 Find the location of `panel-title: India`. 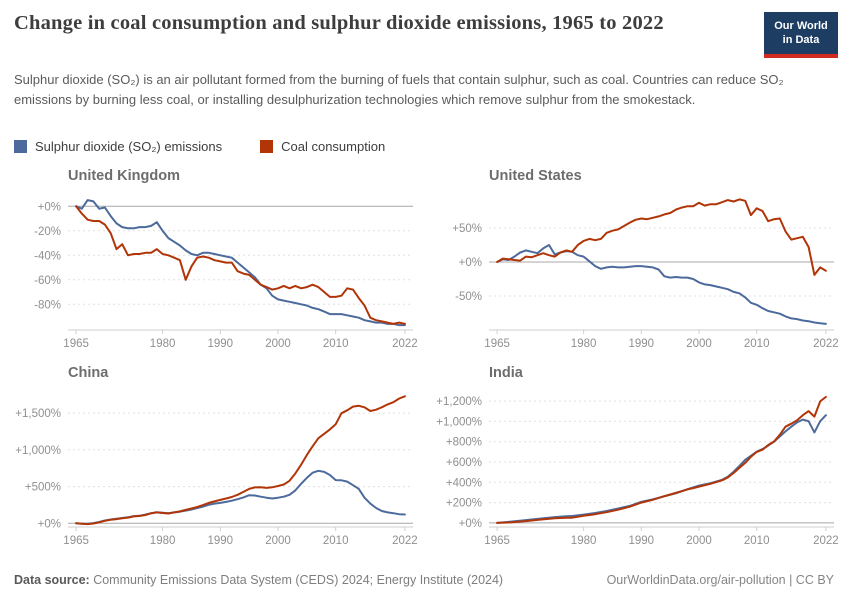

panel-title: India is located at coordinates (506, 373).